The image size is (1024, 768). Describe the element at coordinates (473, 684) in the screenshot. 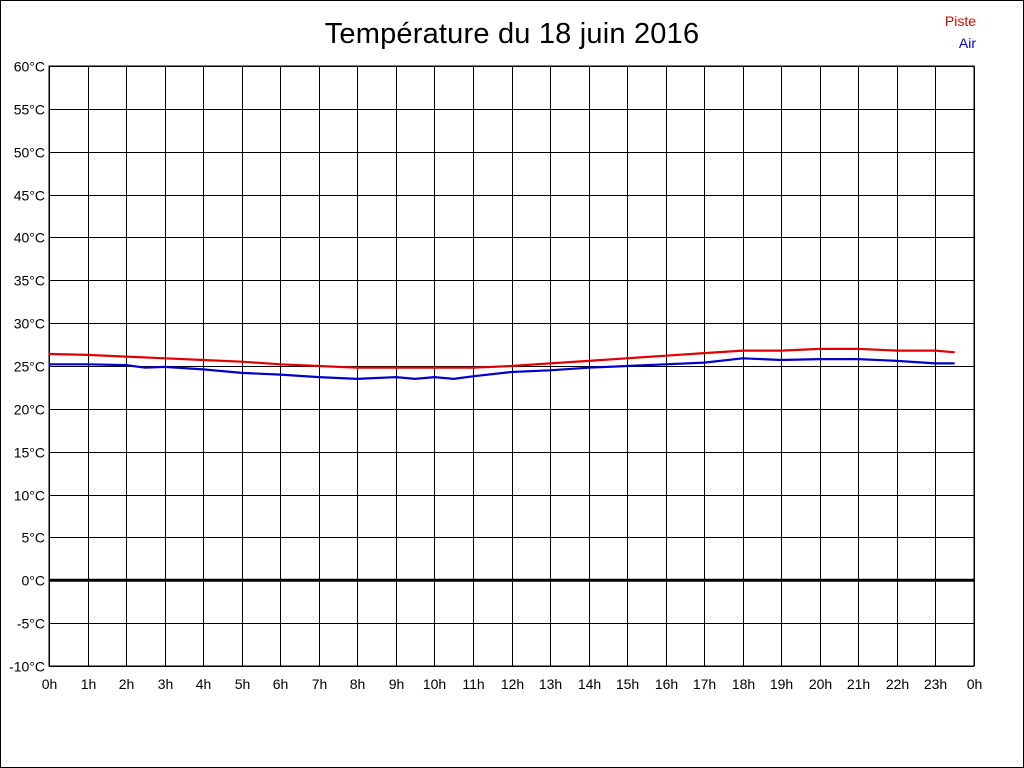

I see `x-tick-label: 11h` at that location.